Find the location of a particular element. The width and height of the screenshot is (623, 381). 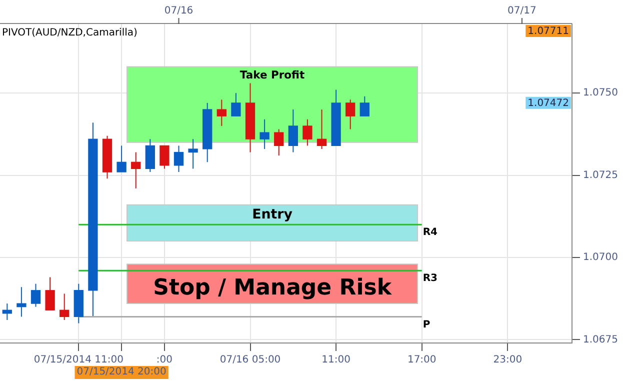

annotation: 1.07472 is located at coordinates (549, 104).